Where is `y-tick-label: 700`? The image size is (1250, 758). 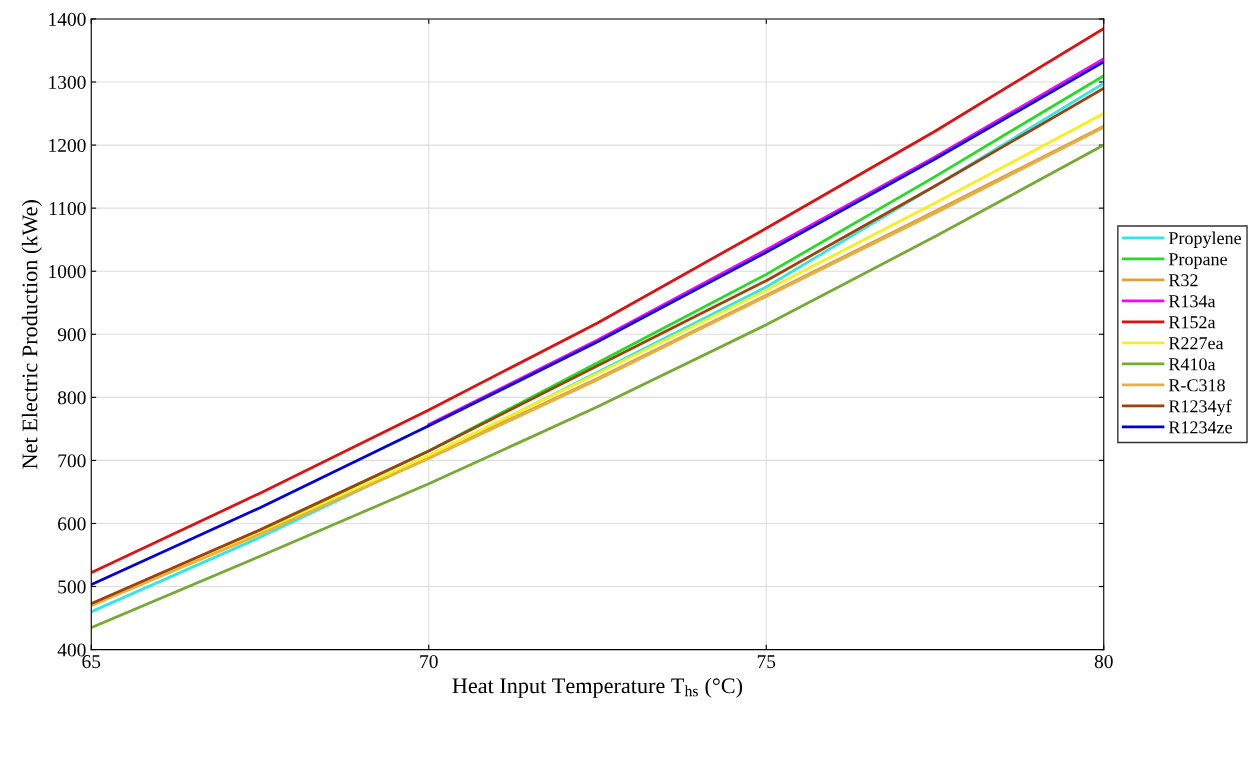 y-tick-label: 700 is located at coordinates (72, 461).